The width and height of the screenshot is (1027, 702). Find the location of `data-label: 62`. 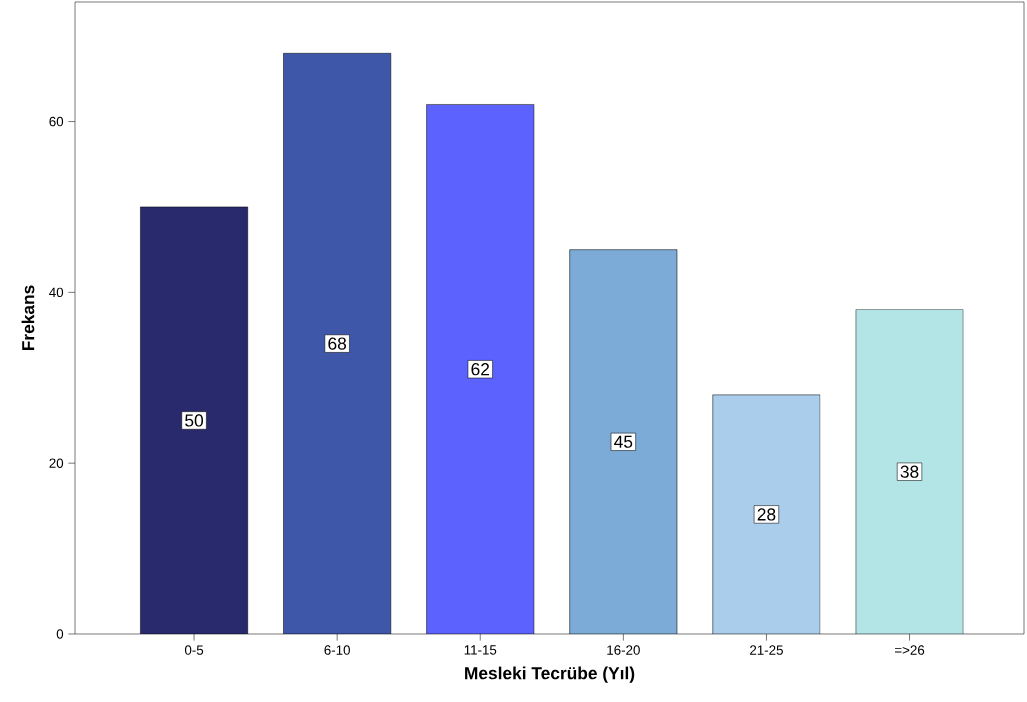

data-label: 62 is located at coordinates (480, 369).